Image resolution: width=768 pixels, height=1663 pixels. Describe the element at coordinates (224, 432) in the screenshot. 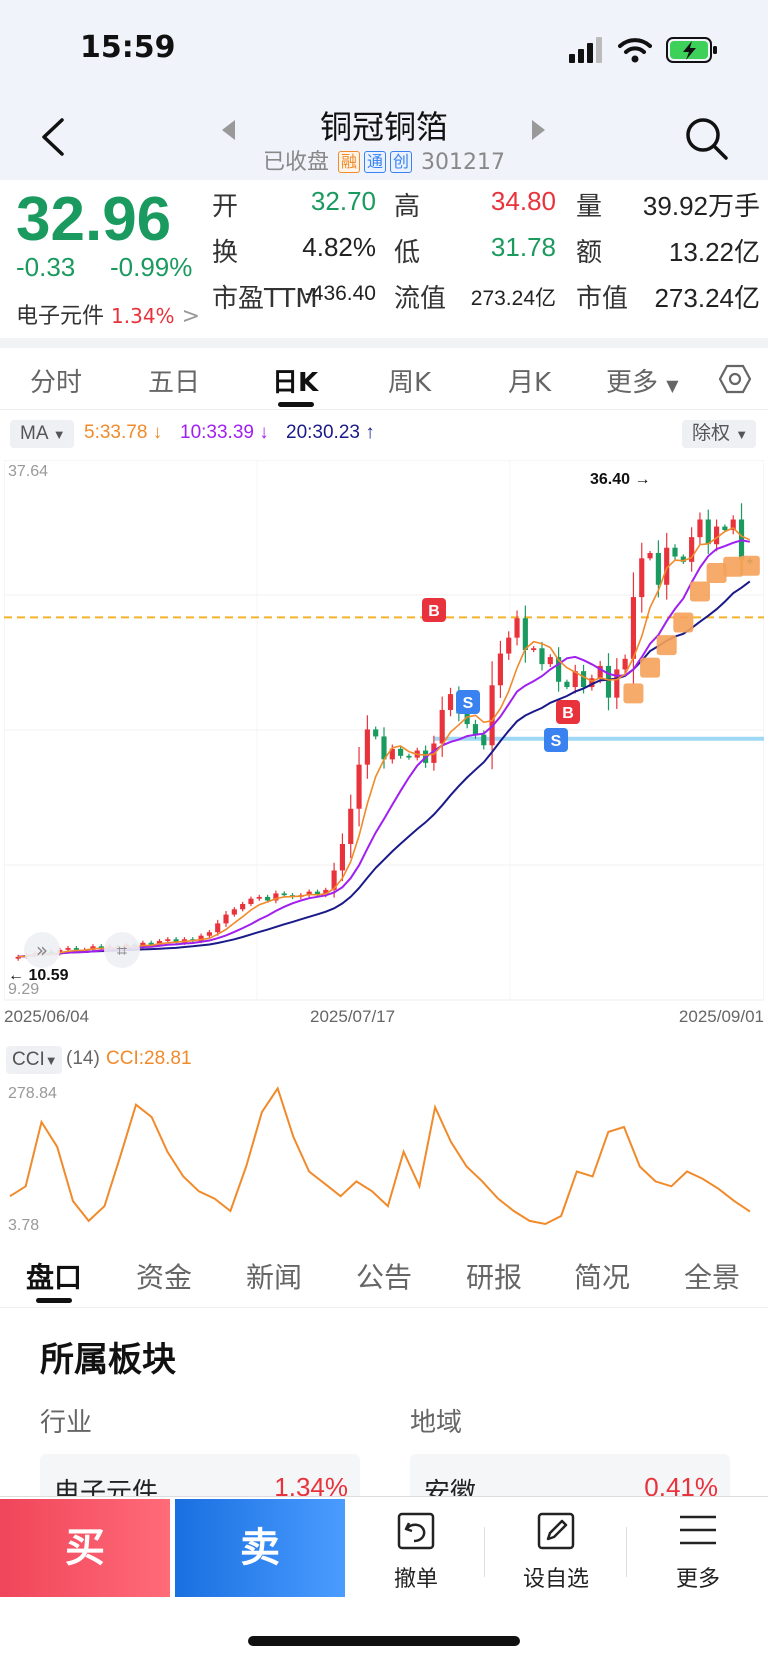

I see `ma10-legend: 10:33.39 ↓` at that location.